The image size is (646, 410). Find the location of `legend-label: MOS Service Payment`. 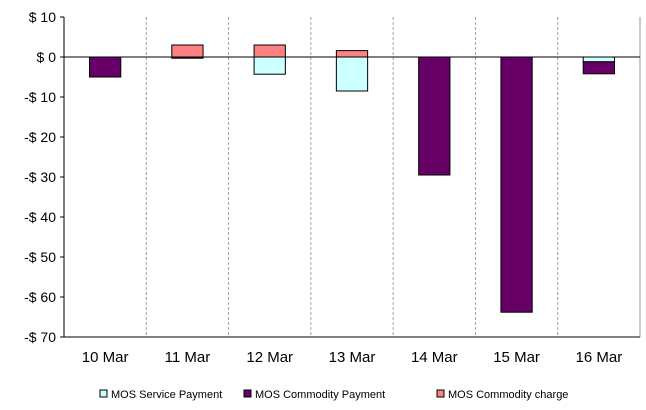

legend-label: MOS Service Payment is located at coordinates (166, 395).